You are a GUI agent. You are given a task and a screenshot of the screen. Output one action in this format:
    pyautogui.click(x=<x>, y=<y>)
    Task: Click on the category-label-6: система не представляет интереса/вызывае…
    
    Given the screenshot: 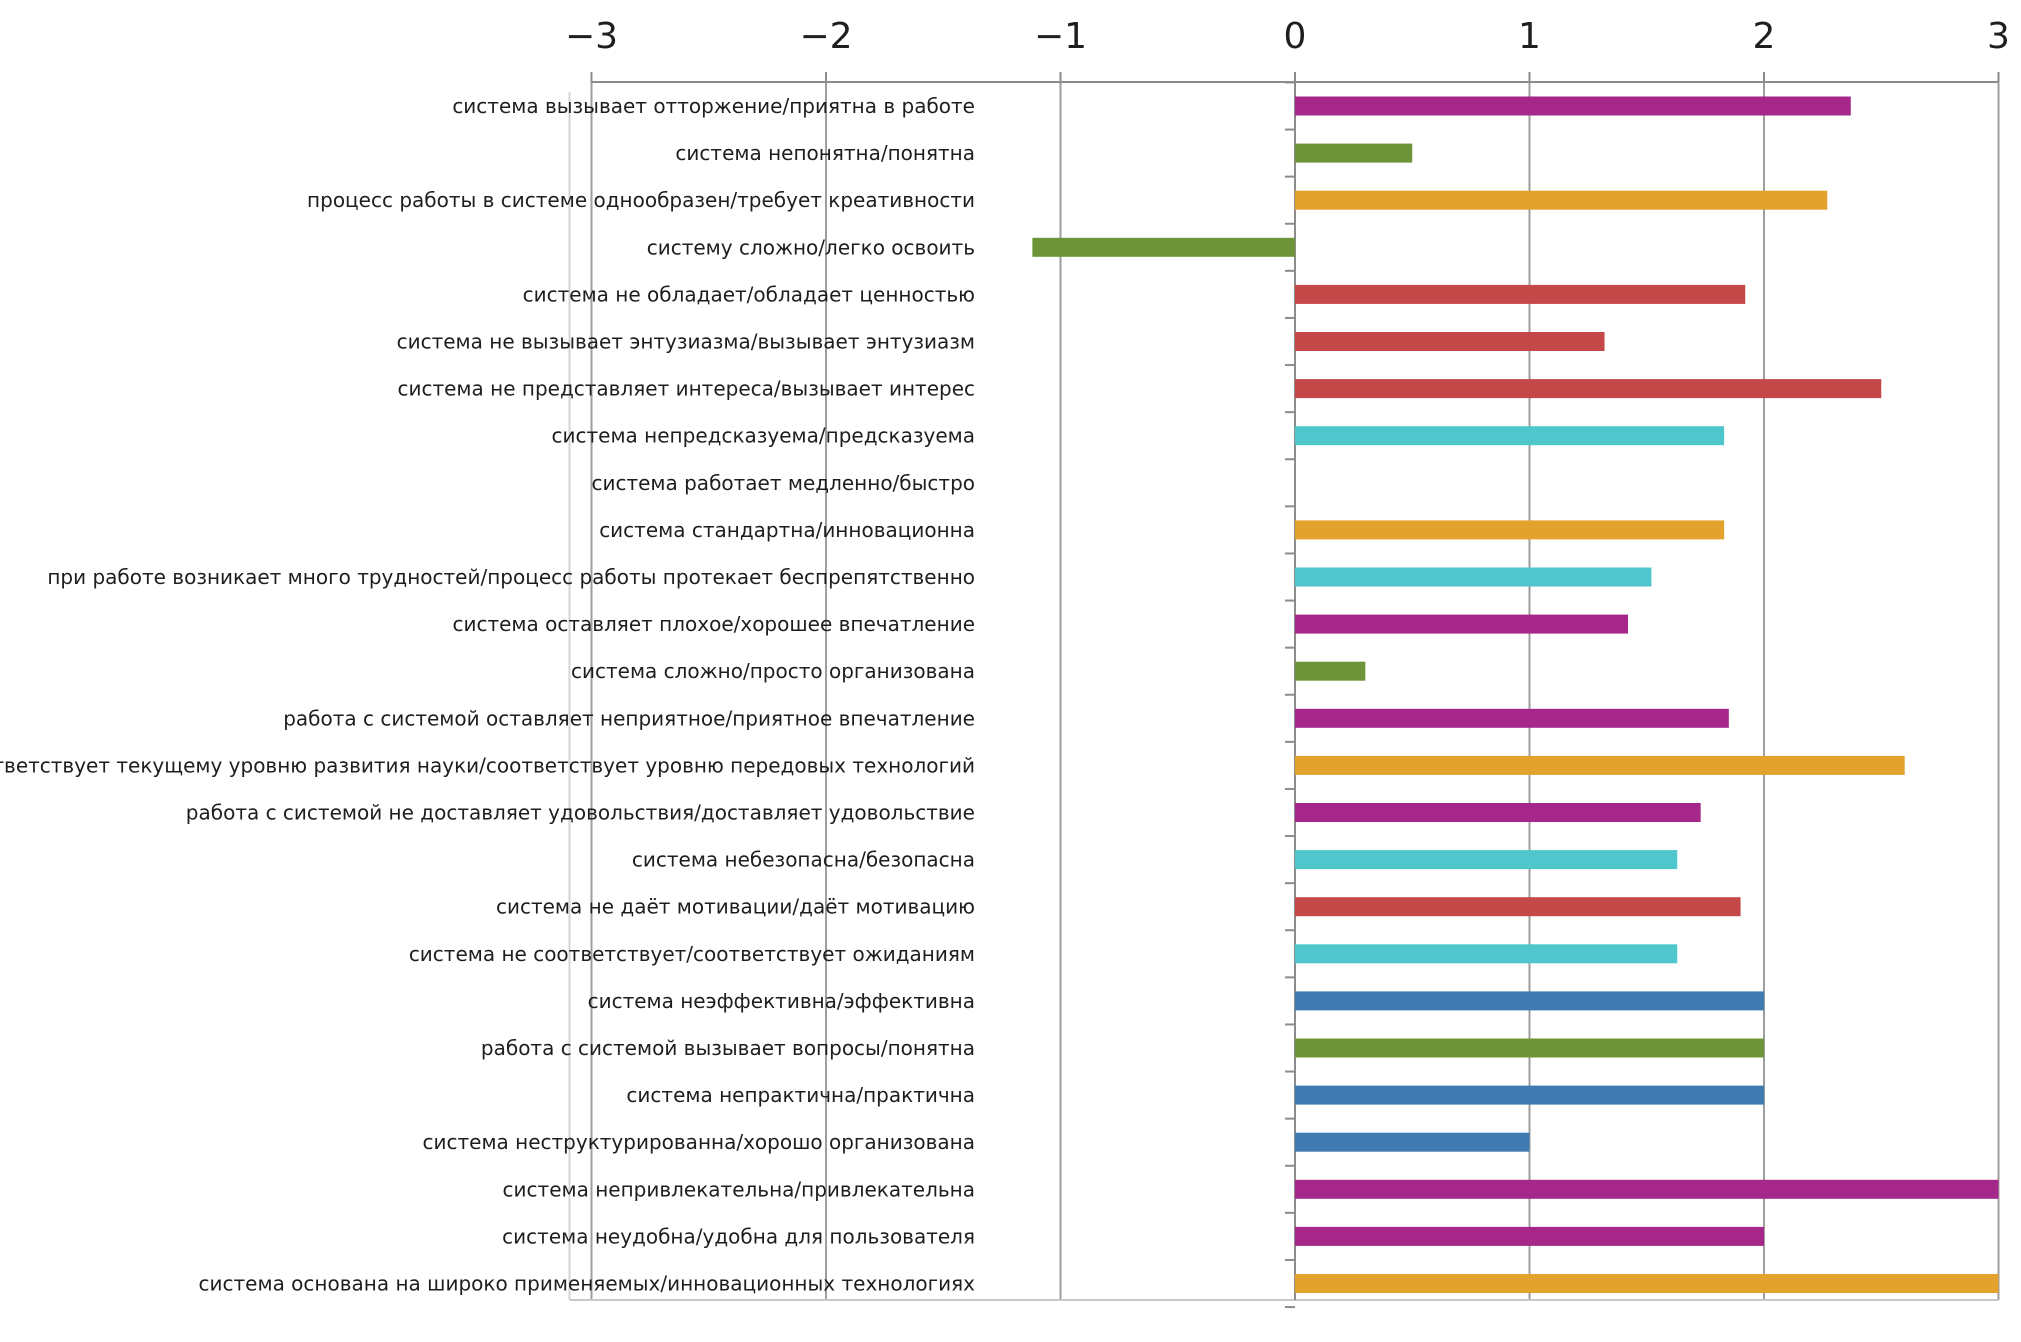 What is the action you would take?
    pyautogui.click(x=686, y=389)
    